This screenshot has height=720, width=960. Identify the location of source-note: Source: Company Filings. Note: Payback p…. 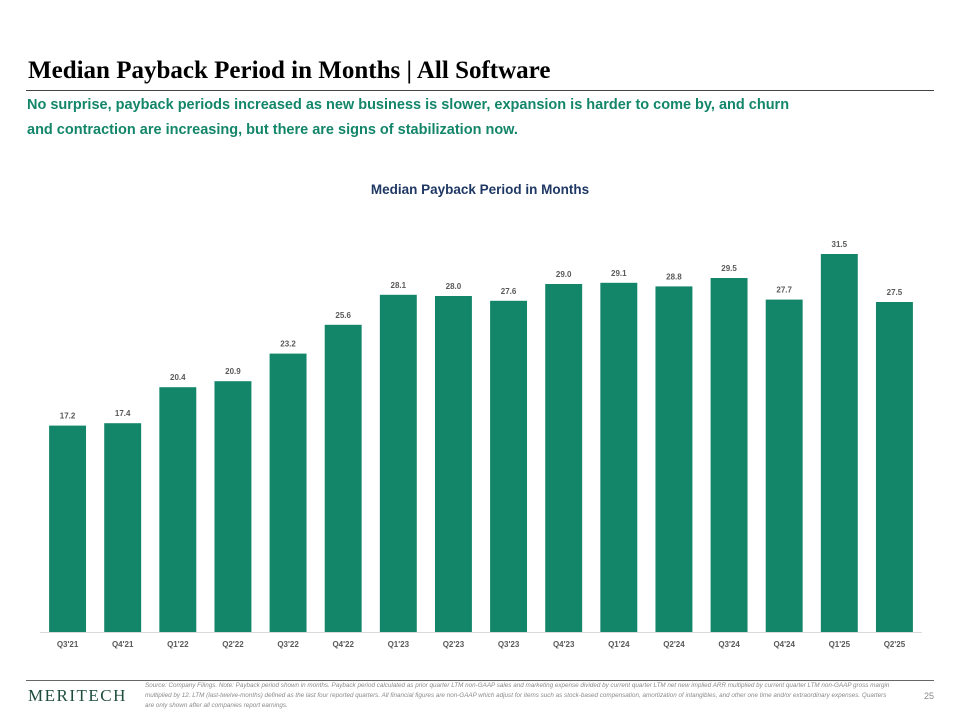
(517, 695).